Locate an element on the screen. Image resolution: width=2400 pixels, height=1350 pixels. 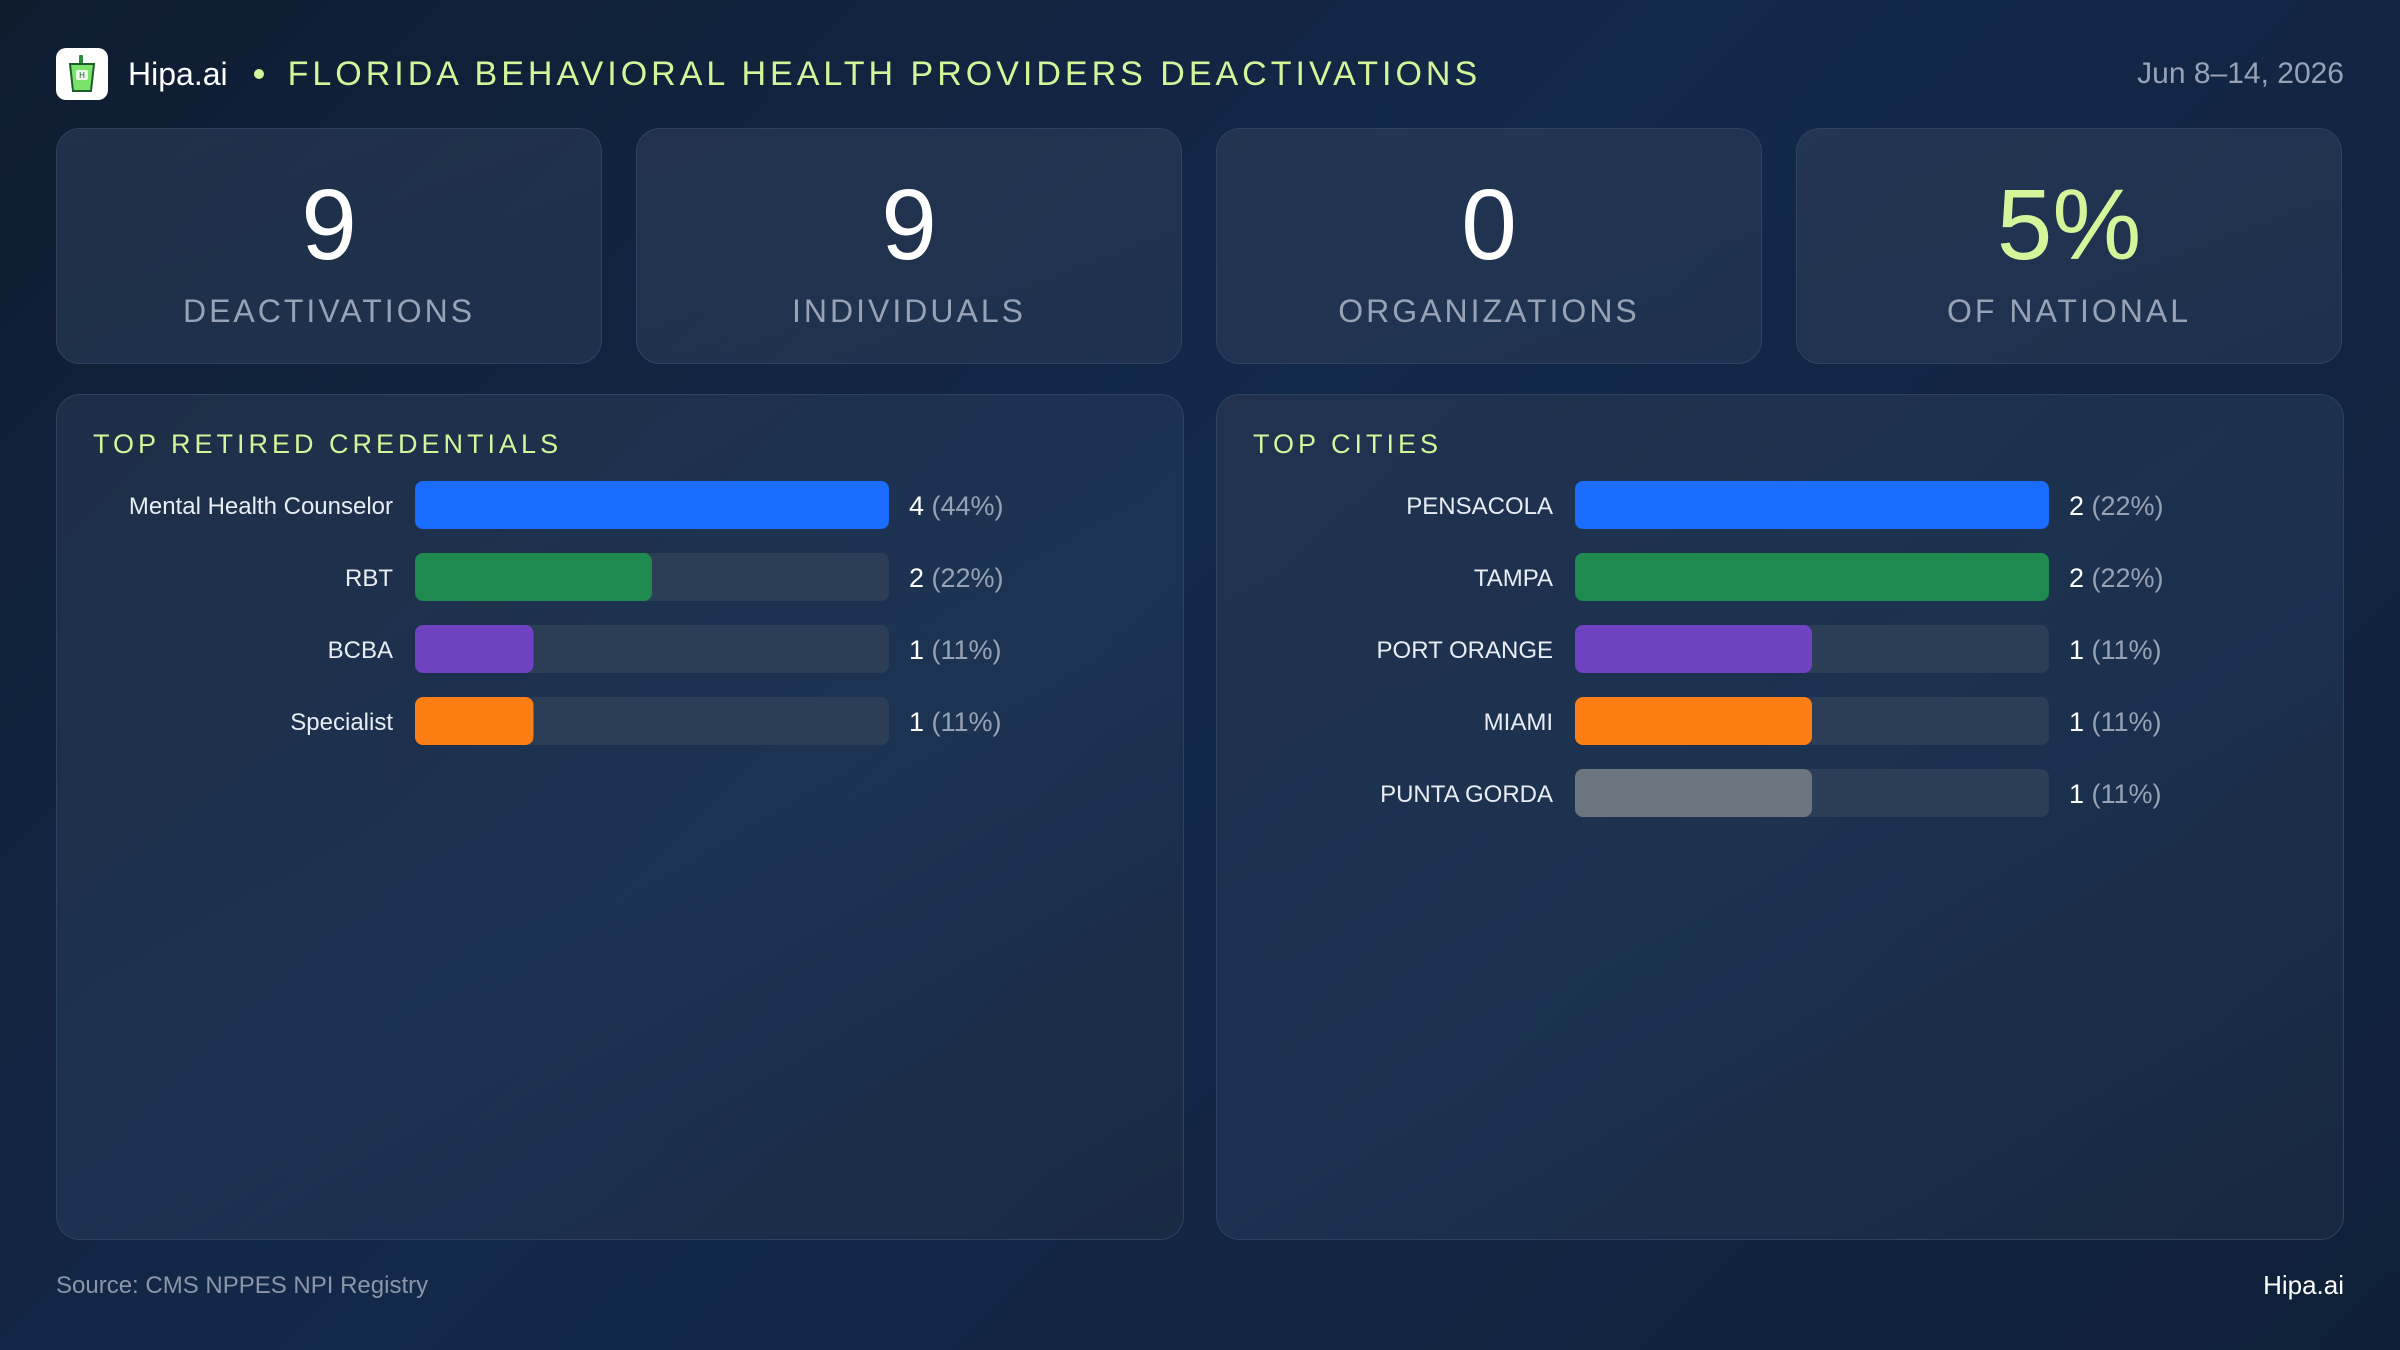
app-logo: H is located at coordinates (82, 74).